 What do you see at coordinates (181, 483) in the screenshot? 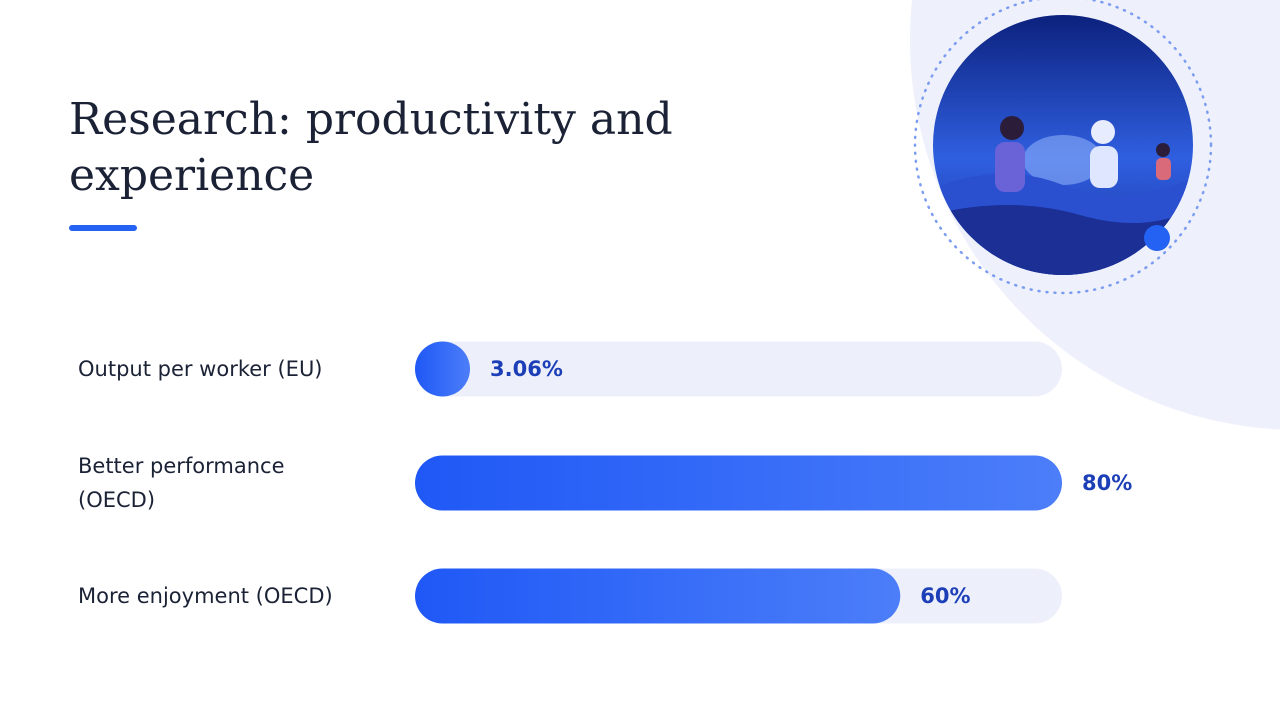
I see `category-label: Better performance (OECD)` at bounding box center [181, 483].